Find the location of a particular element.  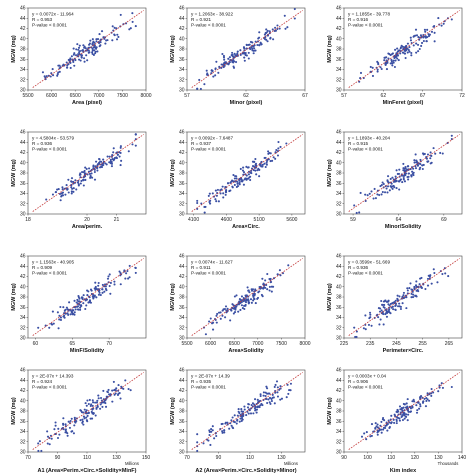

x-tick-label: 8000 is located at coordinates (145, 96).